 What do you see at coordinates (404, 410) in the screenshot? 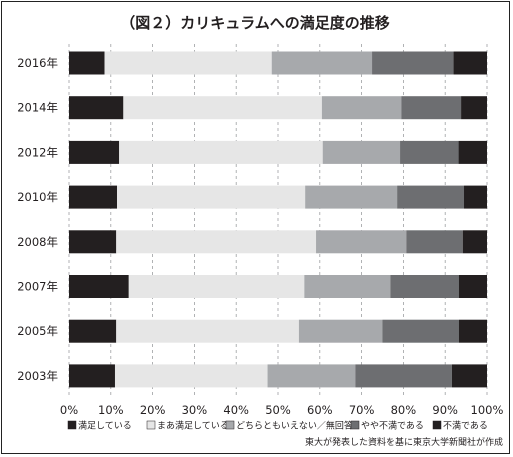
I see `x-tick-label: 80%` at bounding box center [404, 410].